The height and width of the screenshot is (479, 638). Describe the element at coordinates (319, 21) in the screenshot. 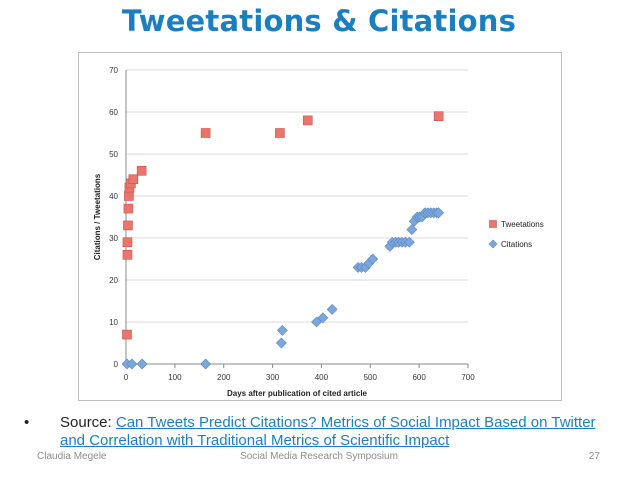

I see `slide-title: Tweetations & Citations` at that location.